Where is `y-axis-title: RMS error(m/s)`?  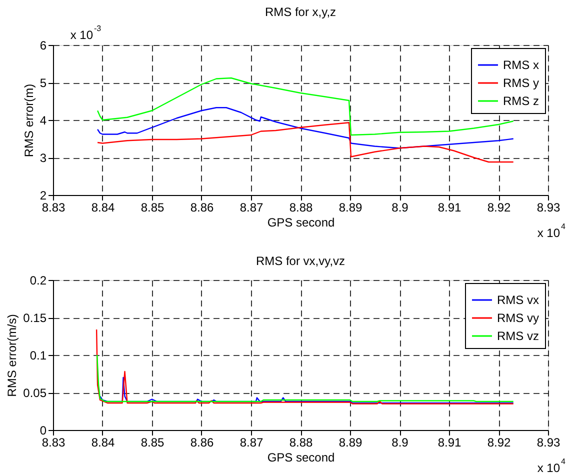
y-axis-title: RMS error(m/s) is located at coordinates (12, 355).